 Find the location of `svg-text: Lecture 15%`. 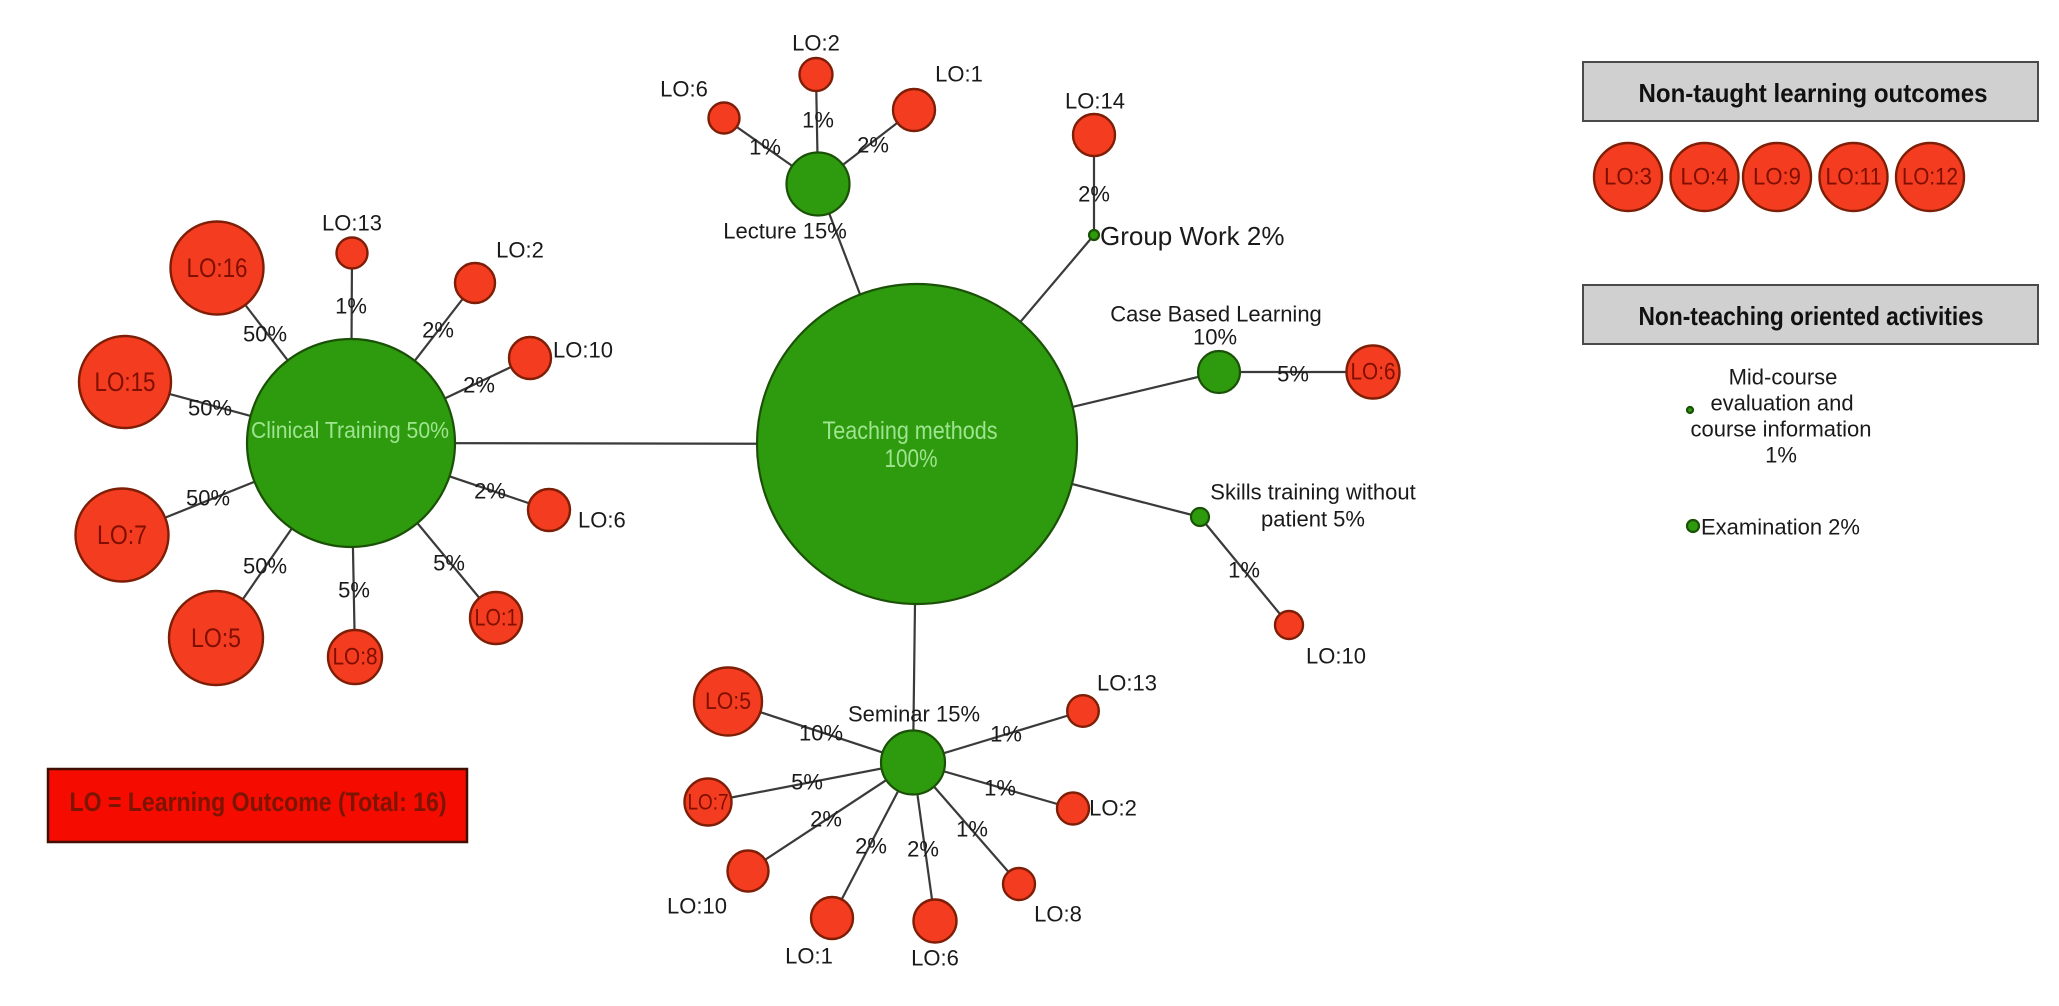

svg-text: Lecture 15% is located at coordinates (785, 231).